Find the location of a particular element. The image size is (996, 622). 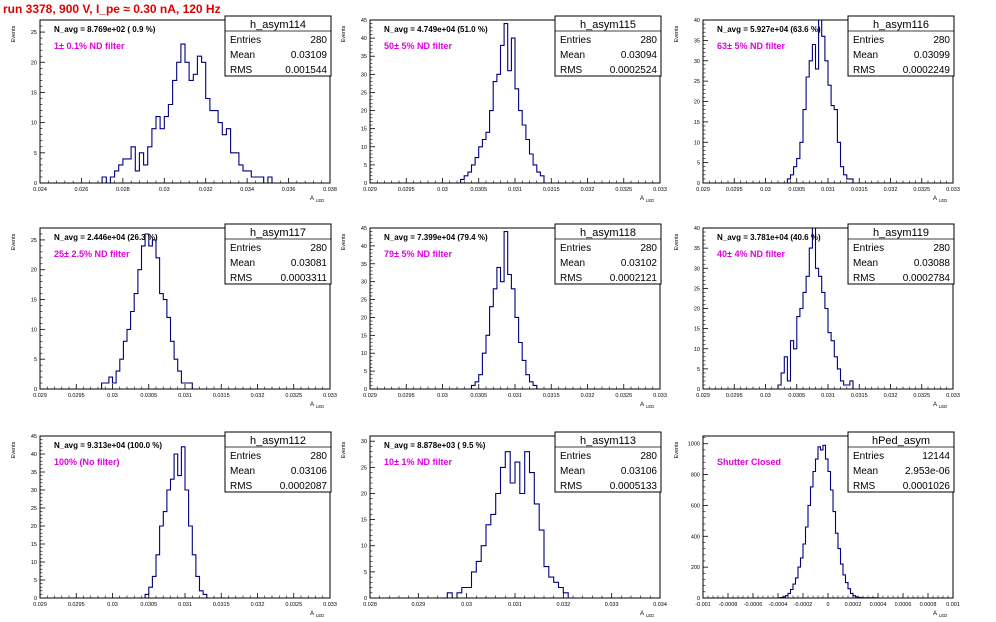

x-tick-label: 0.028 is located at coordinates (123, 190).